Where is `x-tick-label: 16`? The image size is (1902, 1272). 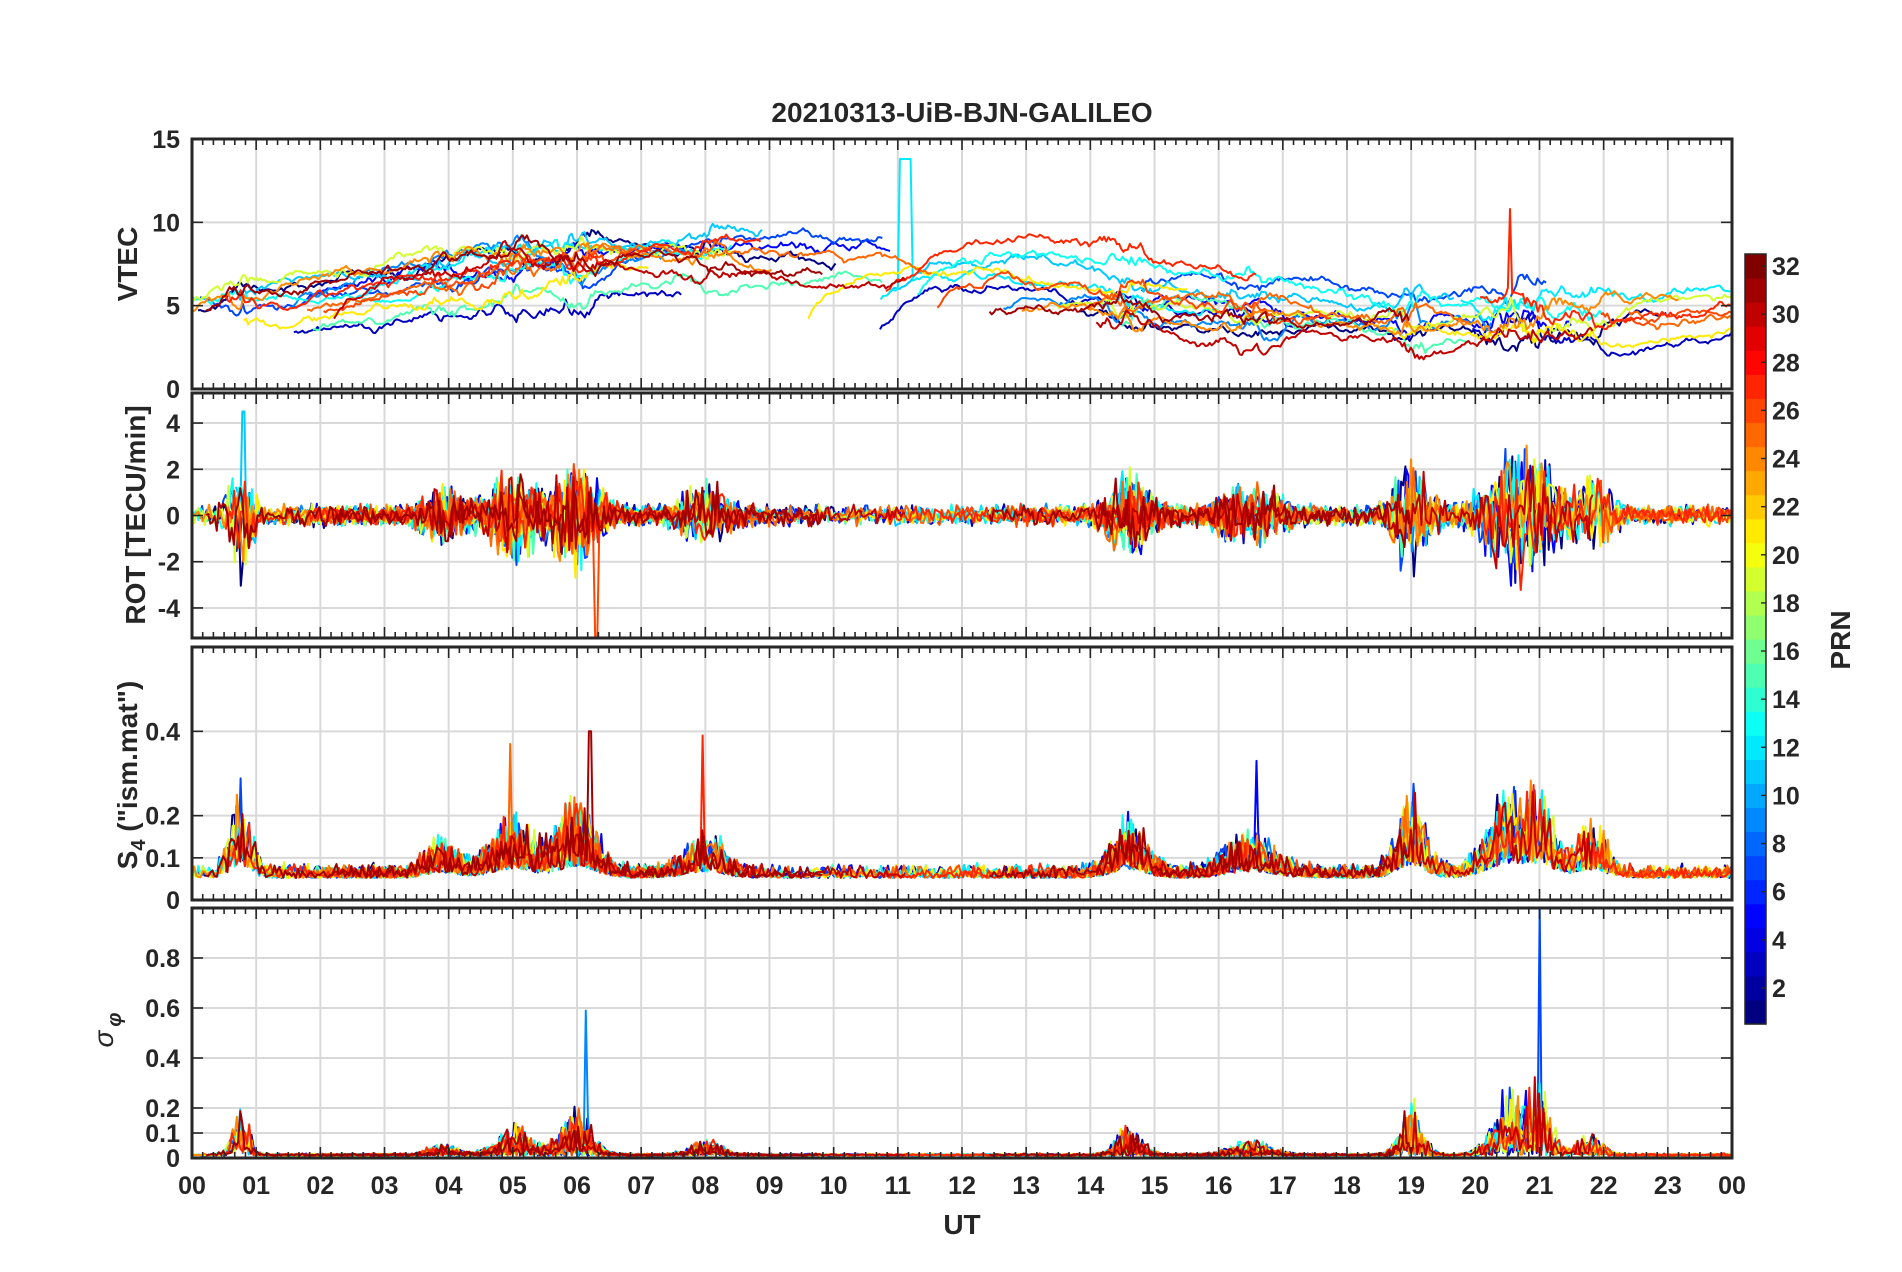
x-tick-label: 16 is located at coordinates (1219, 1186).